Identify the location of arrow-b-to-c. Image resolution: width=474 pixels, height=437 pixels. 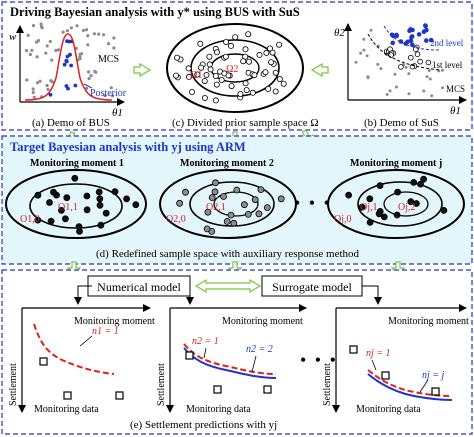
(319, 70).